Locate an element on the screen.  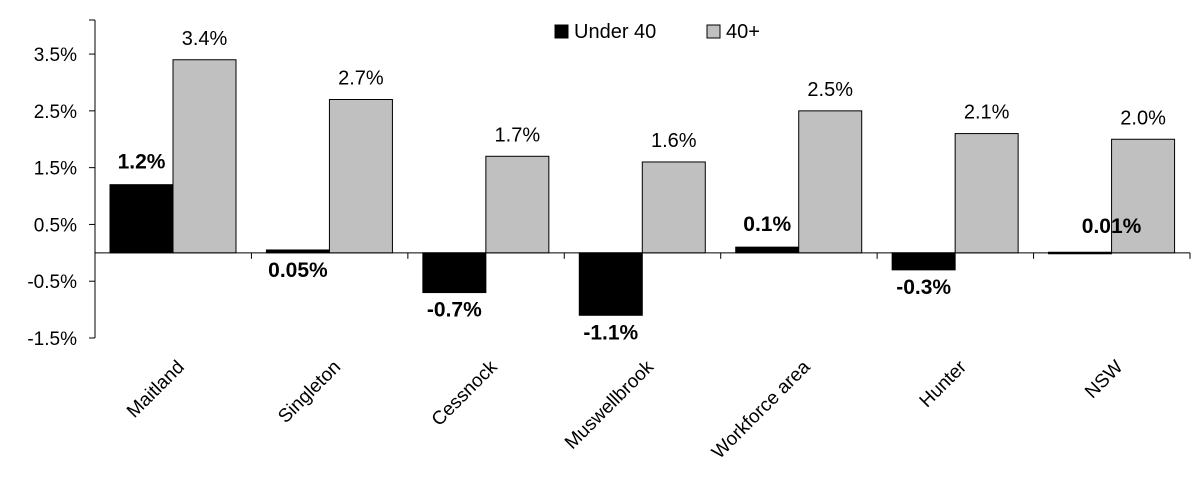
data-label-under-40: 0.1% is located at coordinates (767, 224).